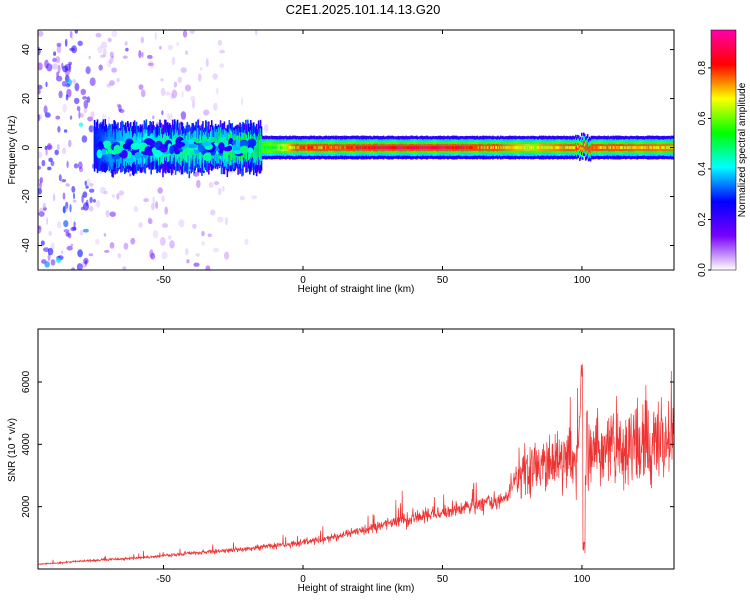 The width and height of the screenshot is (750, 600). What do you see at coordinates (702, 68) in the screenshot?
I see `colorbar-tick-label: 0.8` at bounding box center [702, 68].